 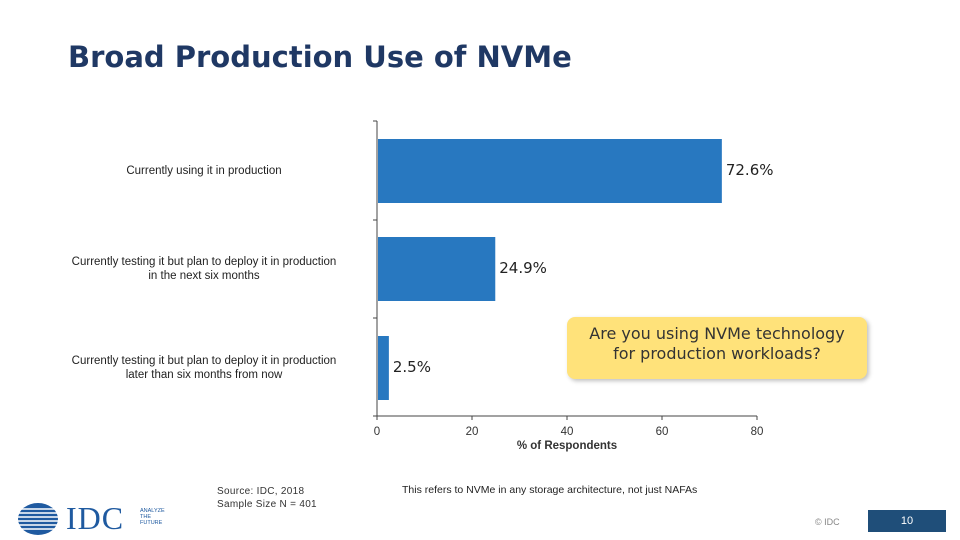 What do you see at coordinates (757, 432) in the screenshot?
I see `x-tick-label: 80` at bounding box center [757, 432].